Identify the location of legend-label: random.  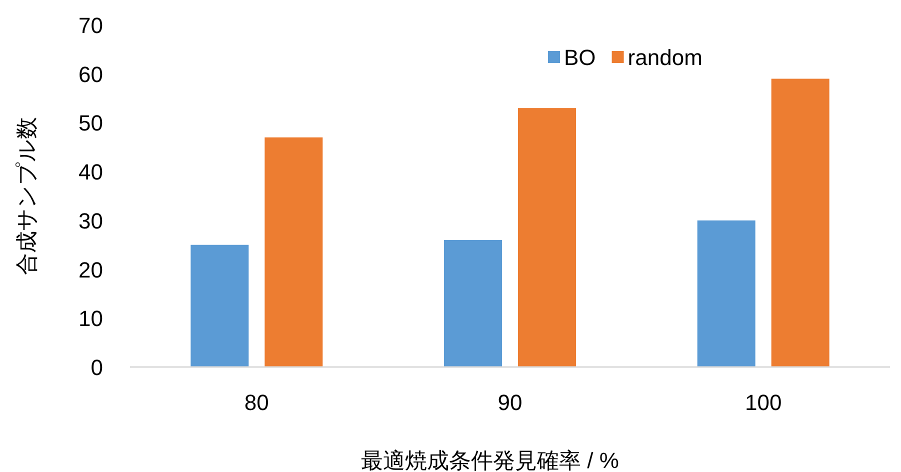
(665, 57).